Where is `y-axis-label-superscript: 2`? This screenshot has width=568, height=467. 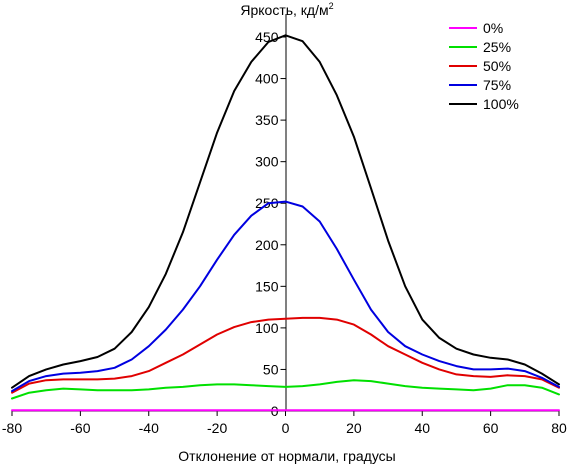
y-axis-label-superscript: 2 is located at coordinates (331, 6).